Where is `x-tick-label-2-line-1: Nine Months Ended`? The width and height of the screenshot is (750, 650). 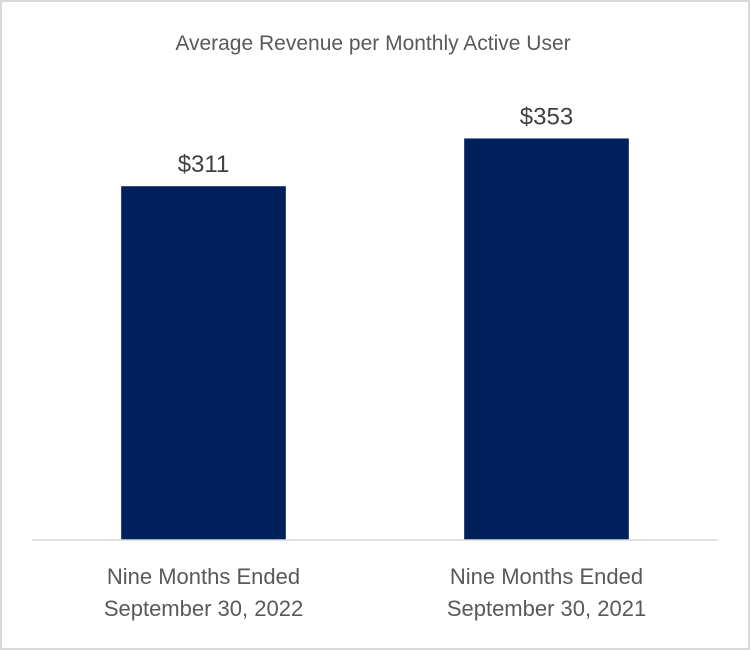 x-tick-label-2-line-1: Nine Months Ended is located at coordinates (546, 576).